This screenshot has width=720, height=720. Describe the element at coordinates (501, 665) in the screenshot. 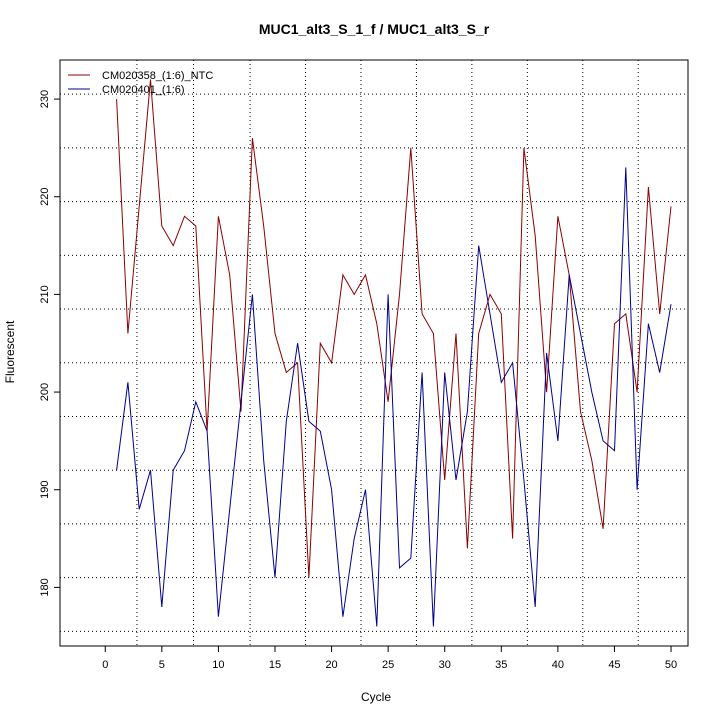

I see `x-tick-label: 35` at that location.